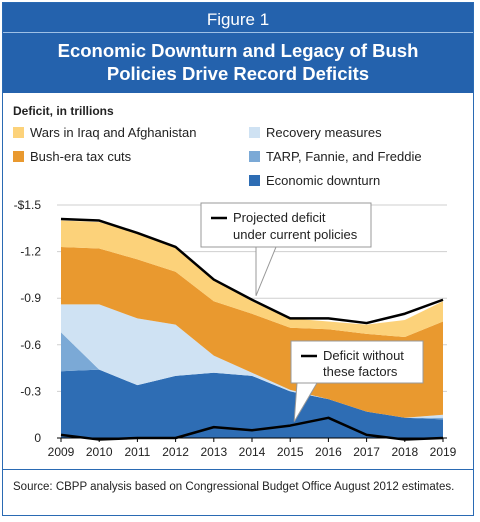 The width and height of the screenshot is (480, 522). I want to click on without-callout-box, so click(357, 362).